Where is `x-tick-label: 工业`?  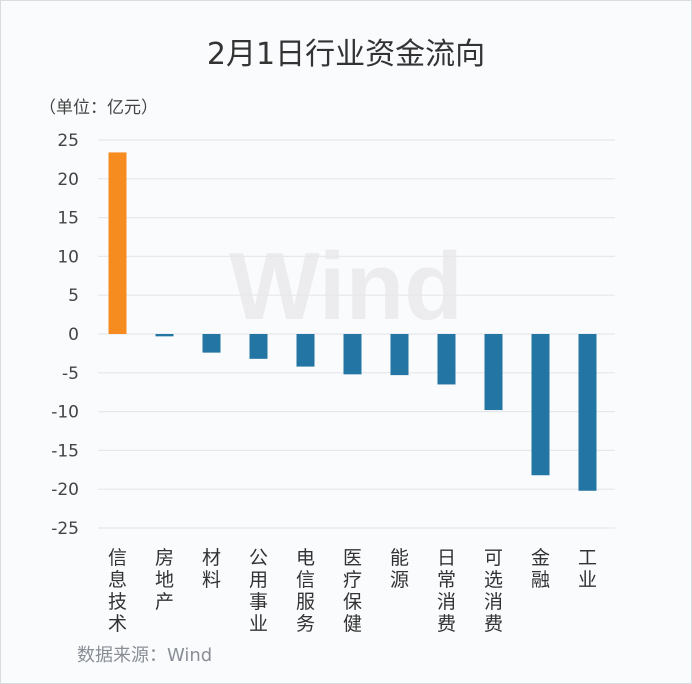 x-tick-label: 工业 is located at coordinates (587, 569).